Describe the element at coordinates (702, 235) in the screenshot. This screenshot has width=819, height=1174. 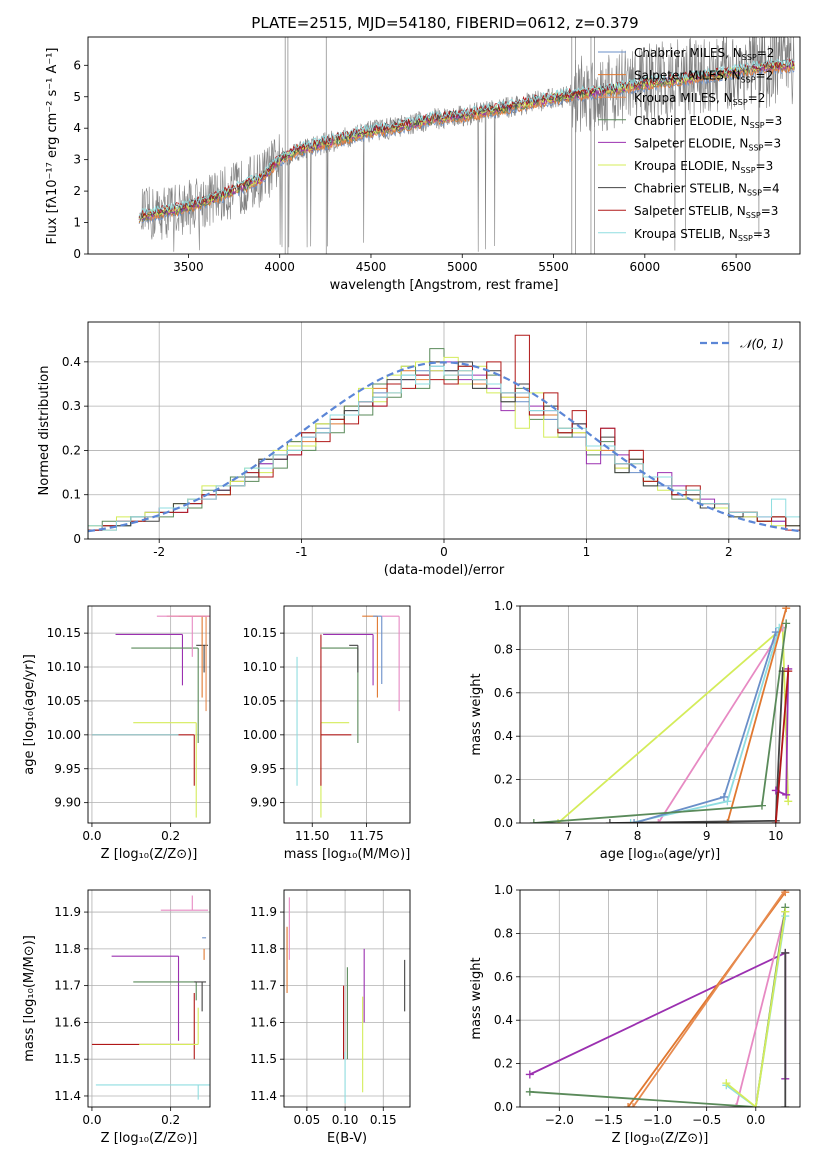
I see `legend-label: Kroupa STELIB, NSSP=3` at that location.